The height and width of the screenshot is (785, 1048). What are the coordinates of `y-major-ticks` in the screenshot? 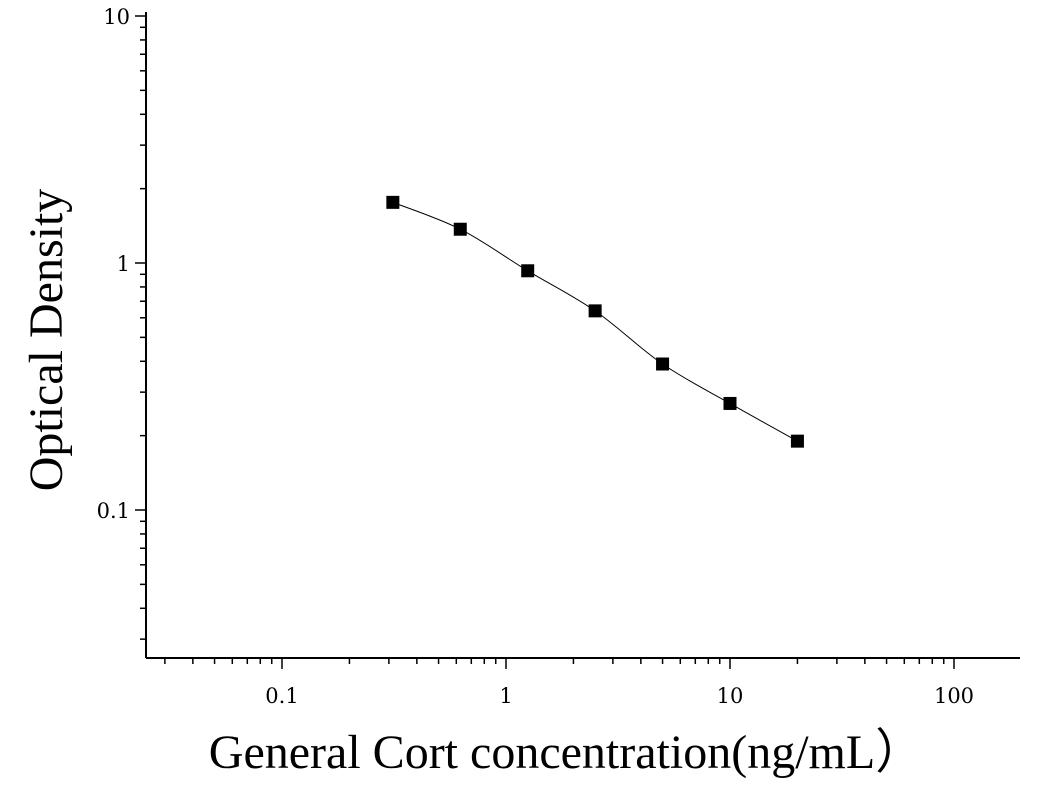 It's located at (140, 263).